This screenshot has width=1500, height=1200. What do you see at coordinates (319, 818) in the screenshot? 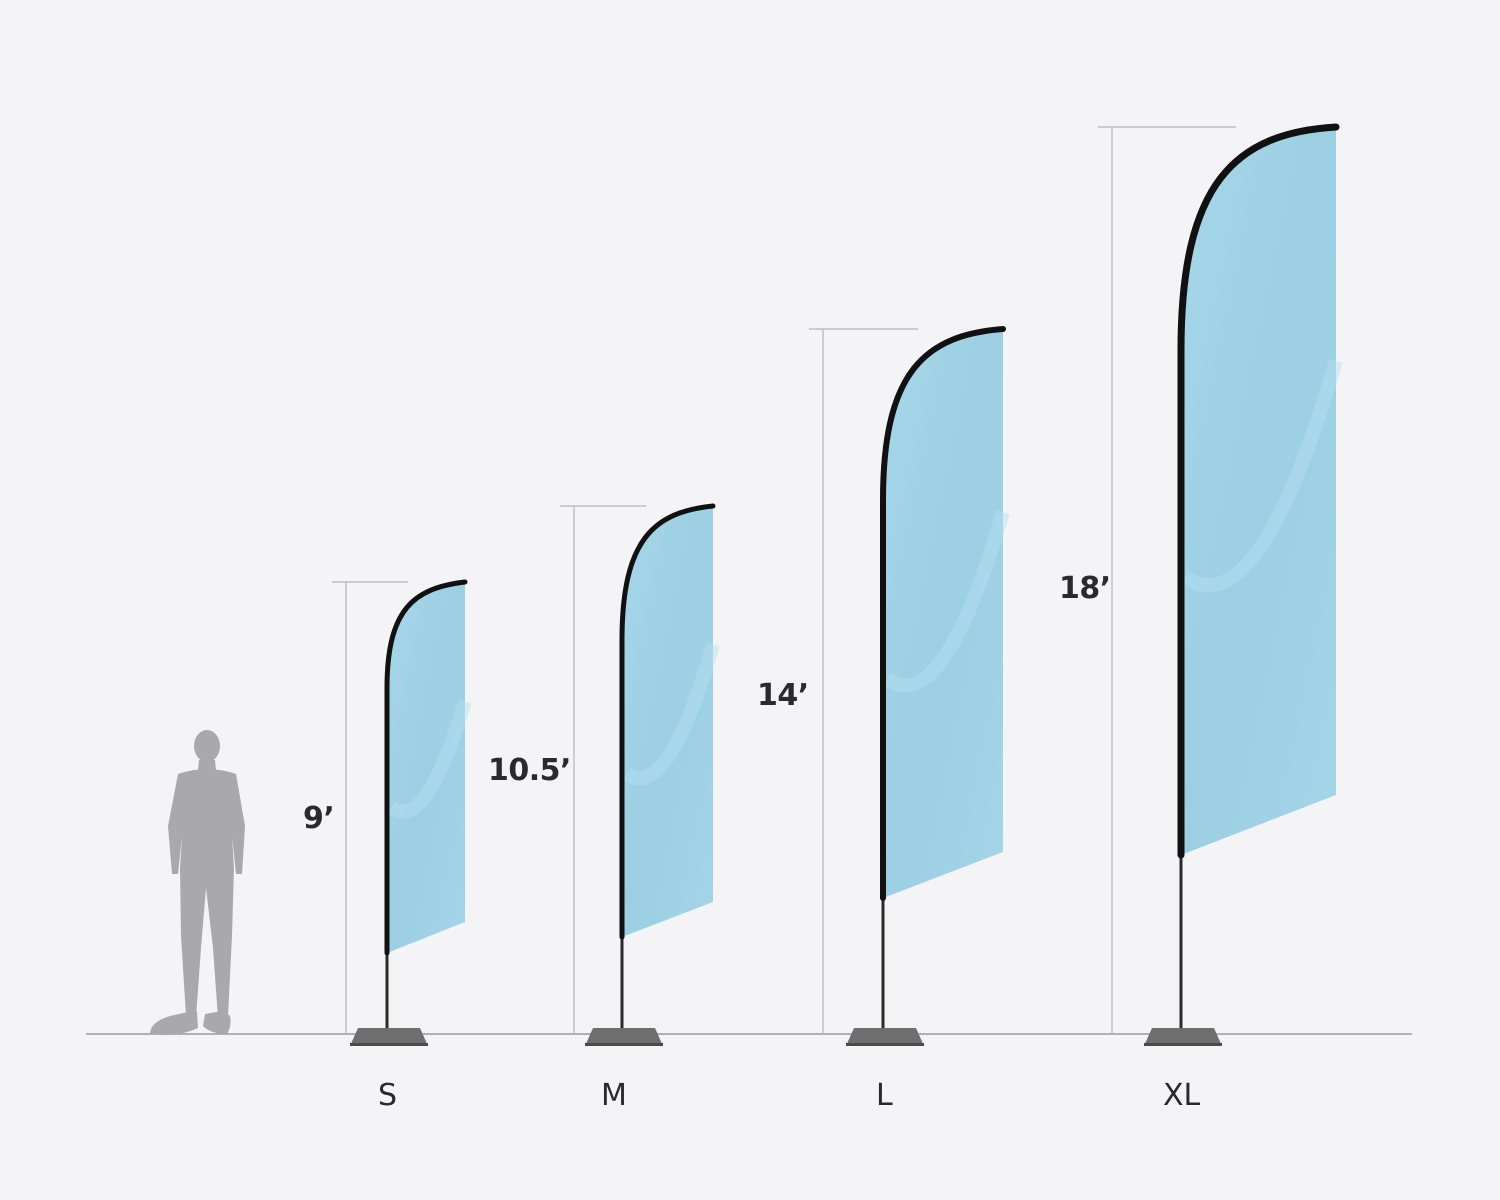
I see `height-label-s: 9’` at bounding box center [319, 818].